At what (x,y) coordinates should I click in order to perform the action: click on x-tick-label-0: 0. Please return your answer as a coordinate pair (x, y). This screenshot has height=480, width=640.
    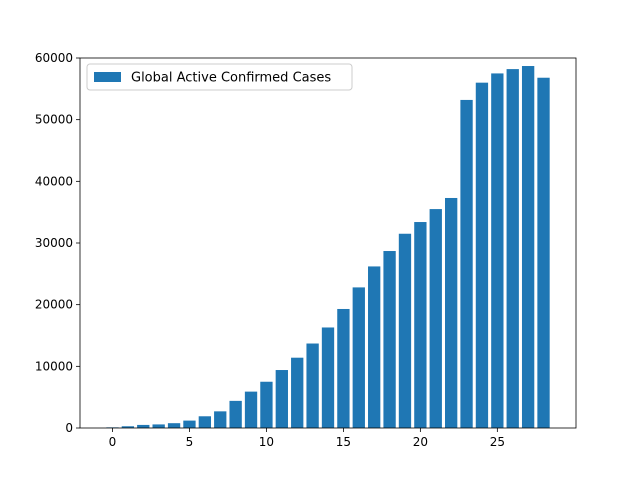
    Looking at the image, I should click on (113, 442).